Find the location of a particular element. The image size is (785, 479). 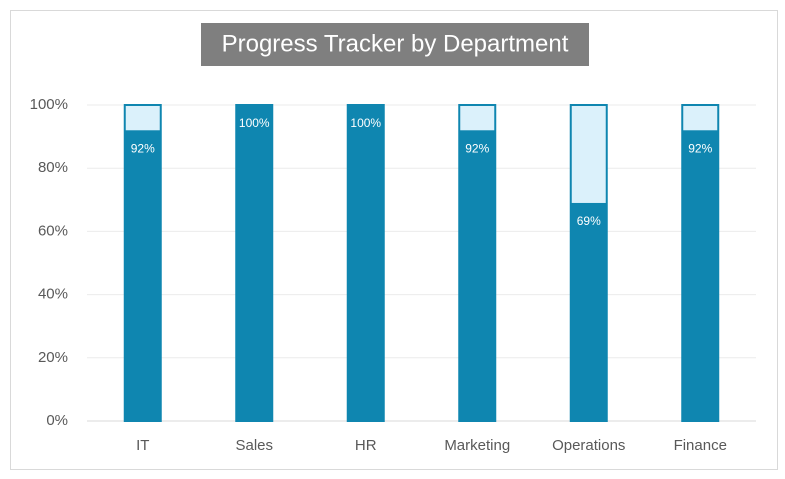

y-tick-label: 100% is located at coordinates (49, 104).